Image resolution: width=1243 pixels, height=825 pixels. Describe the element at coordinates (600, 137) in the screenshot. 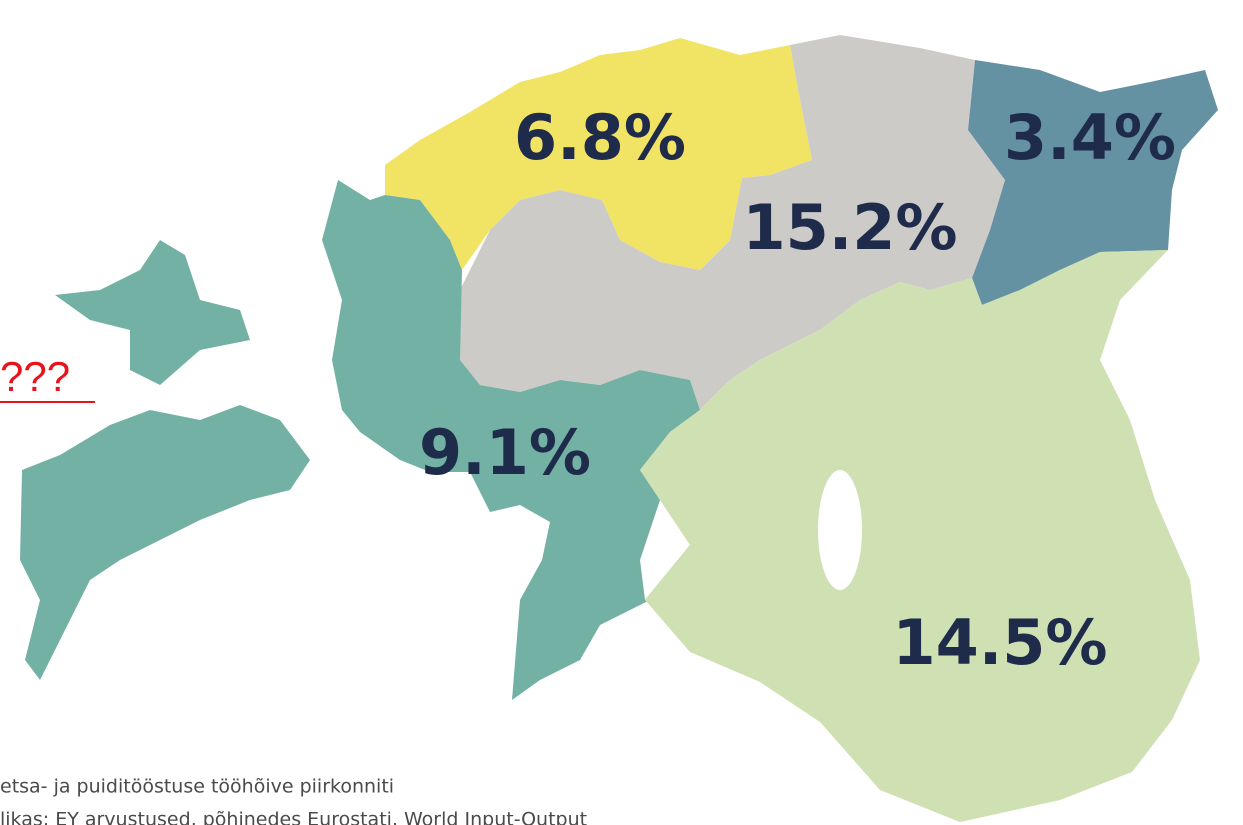

I see `region-label: 6.8%` at that location.